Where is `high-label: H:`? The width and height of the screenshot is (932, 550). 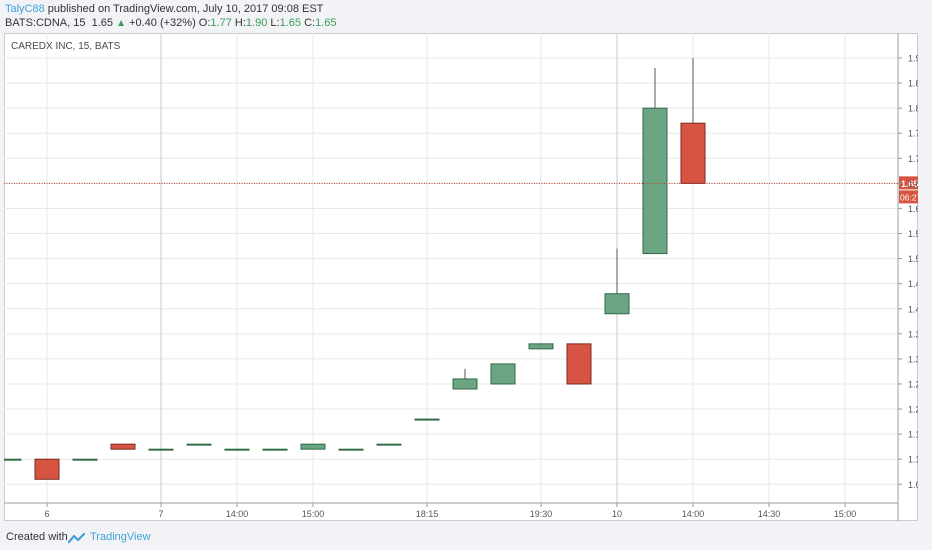
high-label: H: is located at coordinates (240, 23).